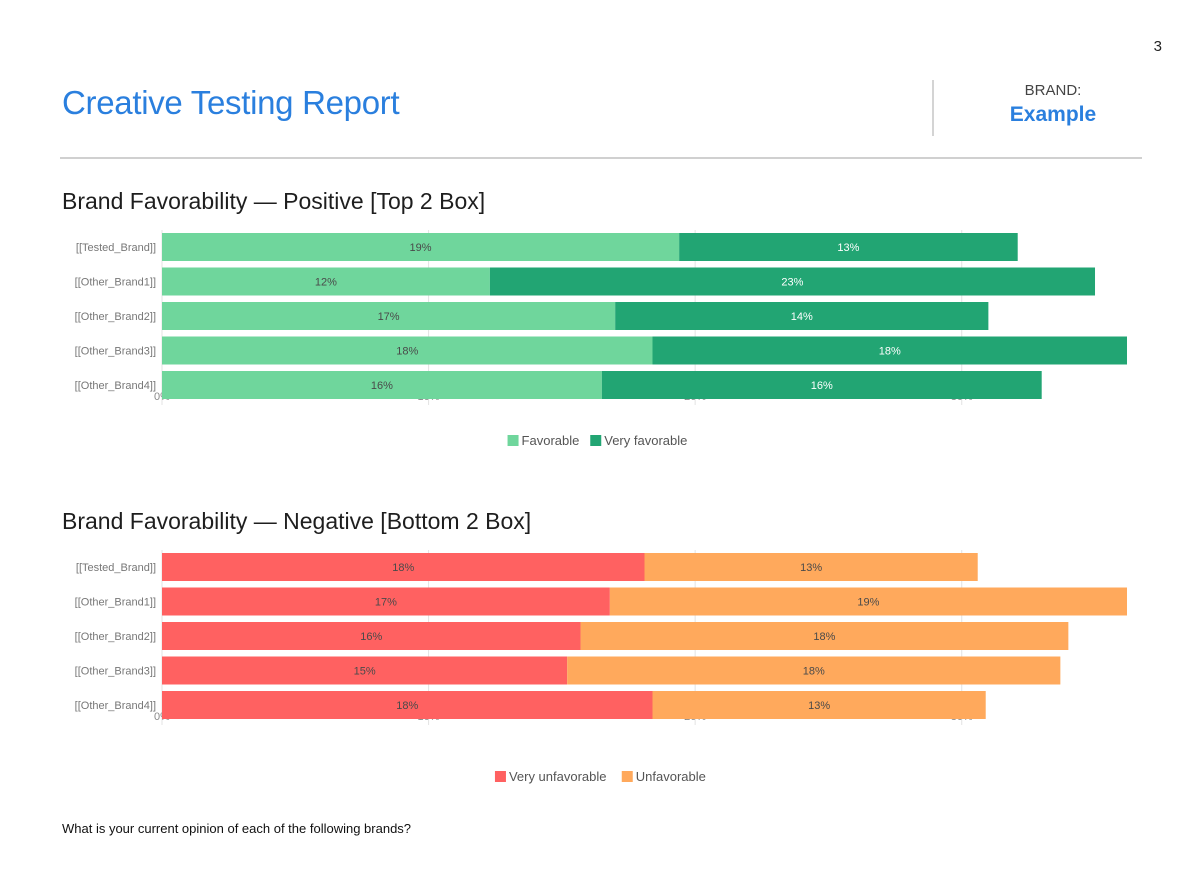  I want to click on legend-label-favorable: Favorable, so click(551, 440).